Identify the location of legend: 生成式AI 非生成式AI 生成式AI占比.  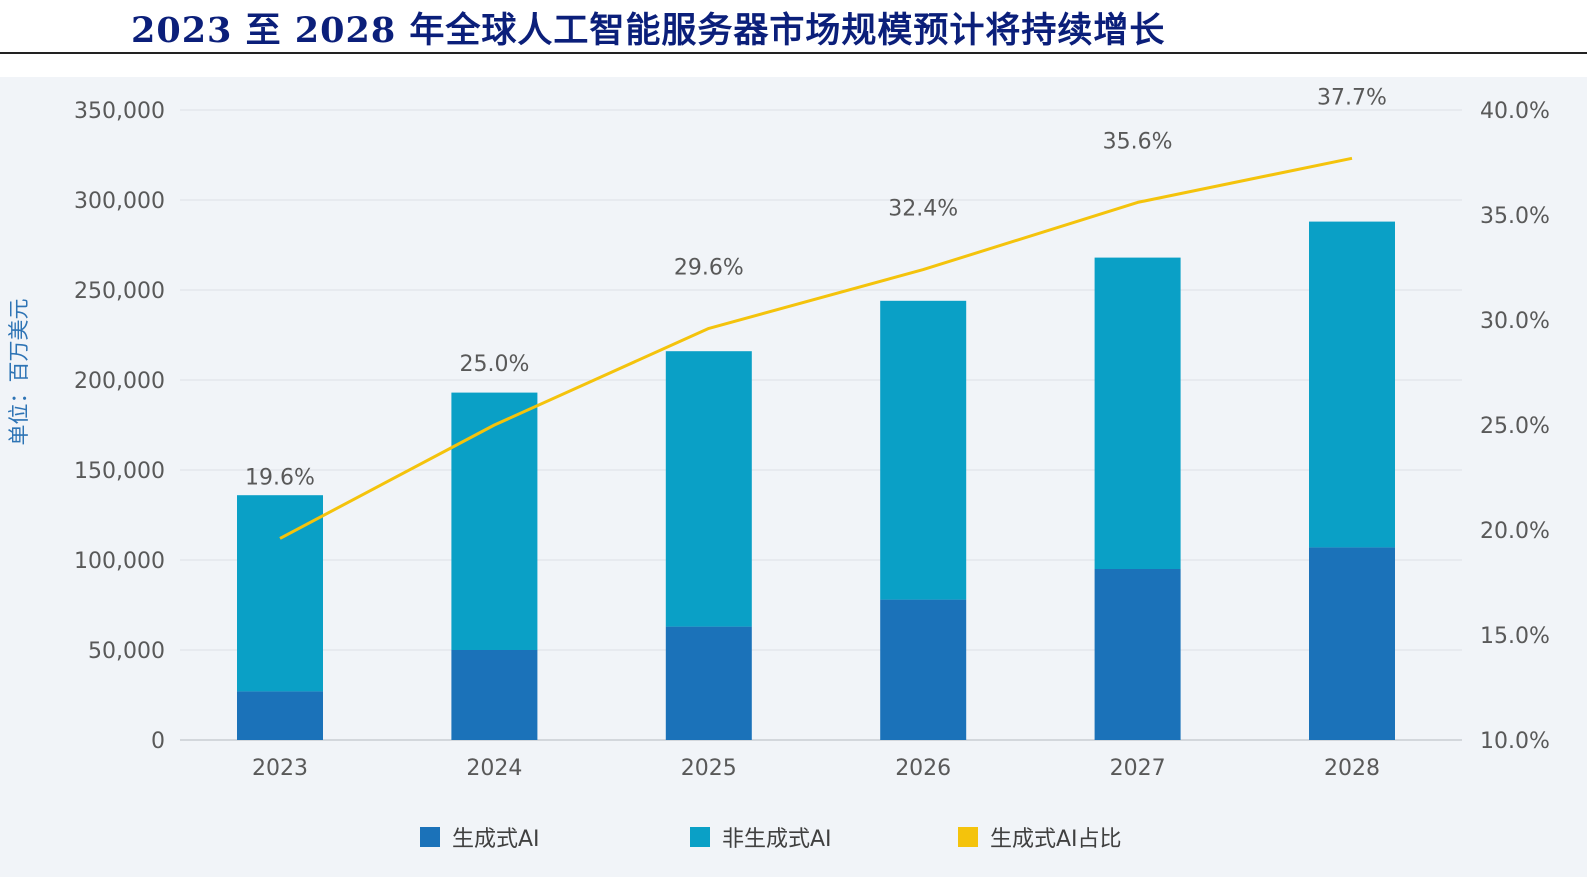
(771, 839).